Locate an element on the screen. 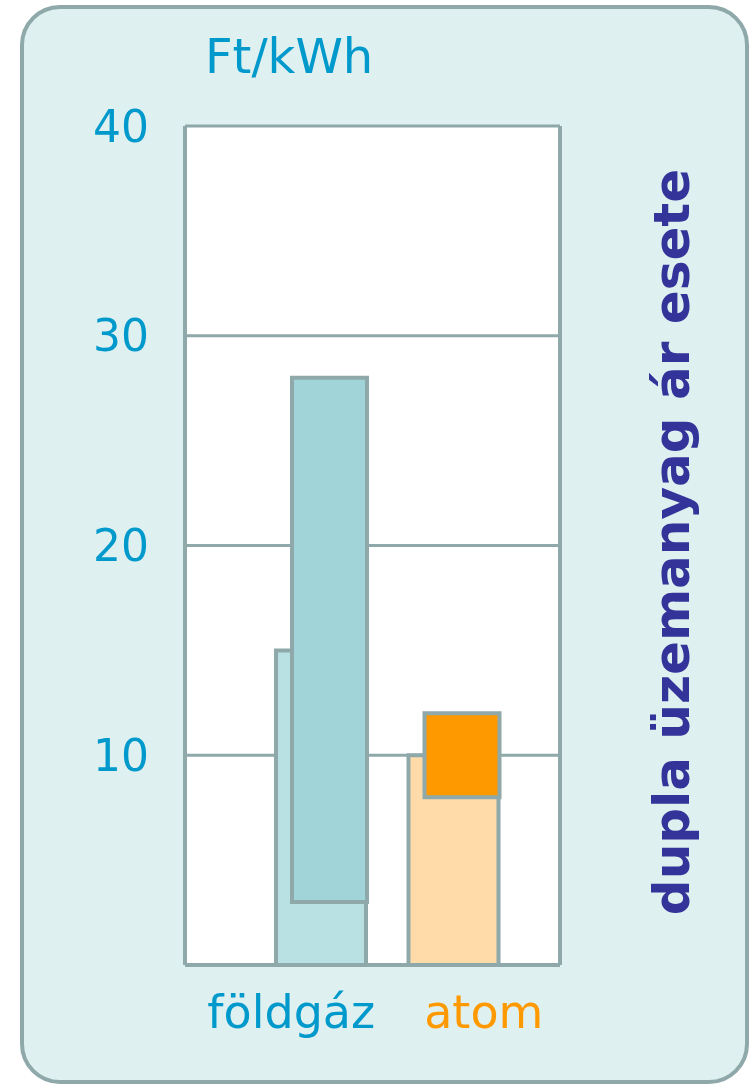  y-tick-label: 30 is located at coordinates (121, 336).